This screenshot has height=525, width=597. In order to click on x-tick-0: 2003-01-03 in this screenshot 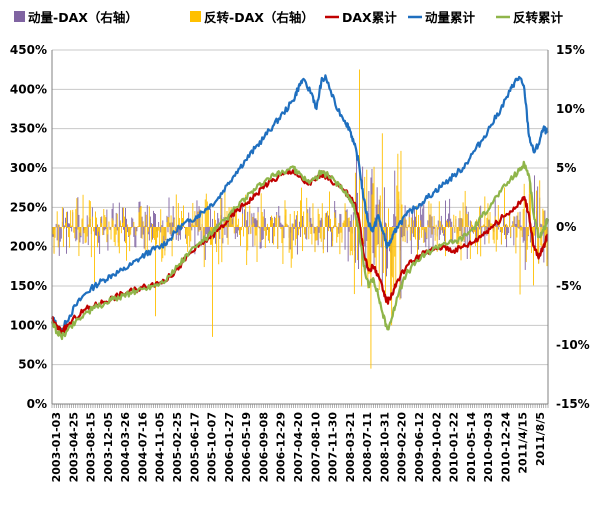, I will do `click(56, 447)`.